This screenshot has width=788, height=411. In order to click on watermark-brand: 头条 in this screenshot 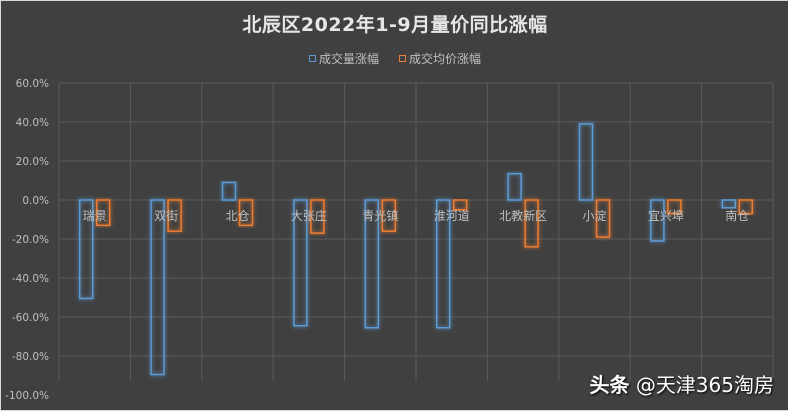, I will do `click(609, 385)`.